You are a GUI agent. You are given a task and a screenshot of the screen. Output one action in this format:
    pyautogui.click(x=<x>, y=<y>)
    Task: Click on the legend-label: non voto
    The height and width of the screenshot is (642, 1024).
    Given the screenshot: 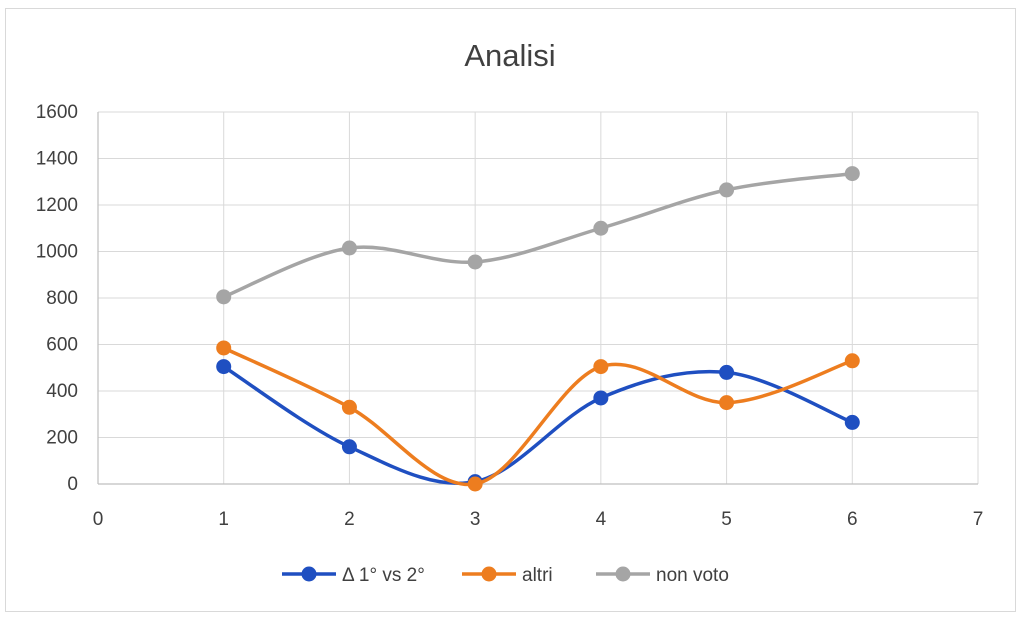 What is the action you would take?
    pyautogui.click(x=692, y=575)
    